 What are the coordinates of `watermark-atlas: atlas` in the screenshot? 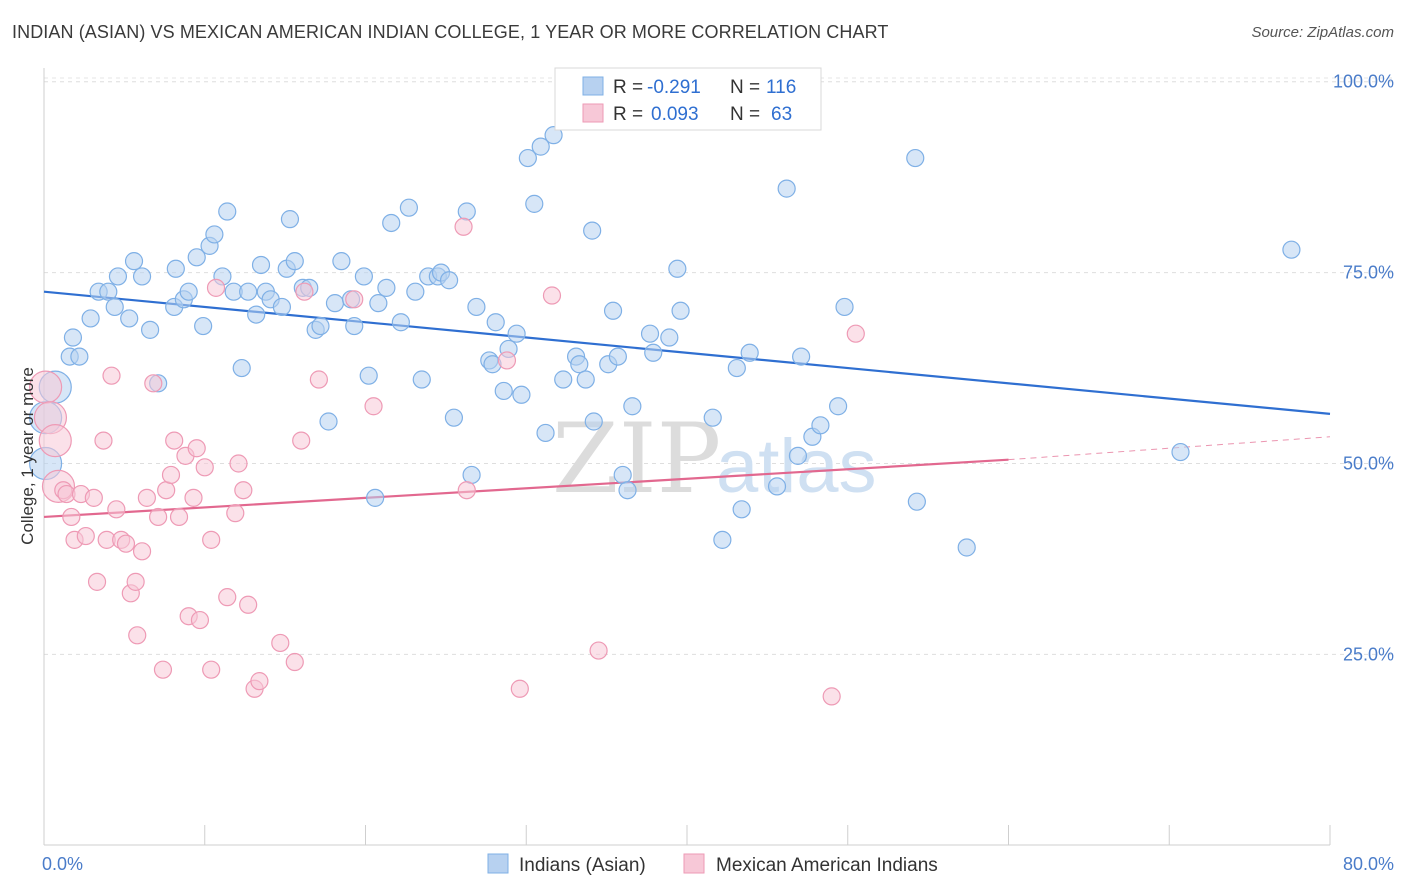 It's located at (796, 466).